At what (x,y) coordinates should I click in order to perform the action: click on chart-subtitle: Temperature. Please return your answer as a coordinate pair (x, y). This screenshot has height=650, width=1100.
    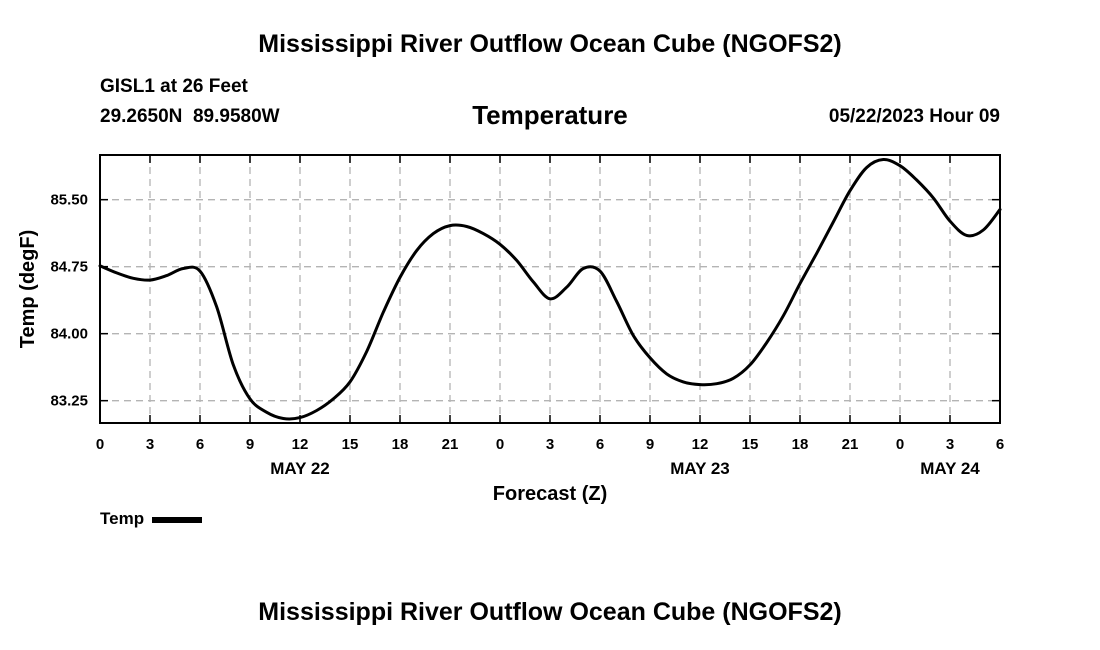
    Looking at the image, I should click on (550, 115).